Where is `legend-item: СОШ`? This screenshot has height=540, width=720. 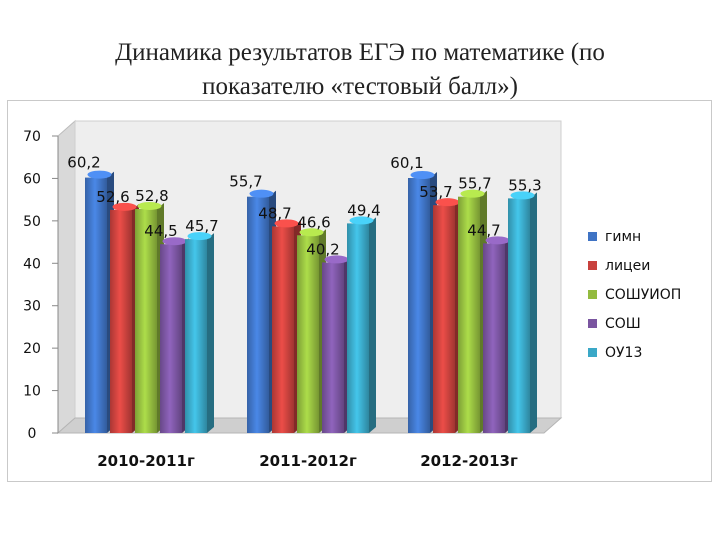
legend-item: СОШ is located at coordinates (648, 323).